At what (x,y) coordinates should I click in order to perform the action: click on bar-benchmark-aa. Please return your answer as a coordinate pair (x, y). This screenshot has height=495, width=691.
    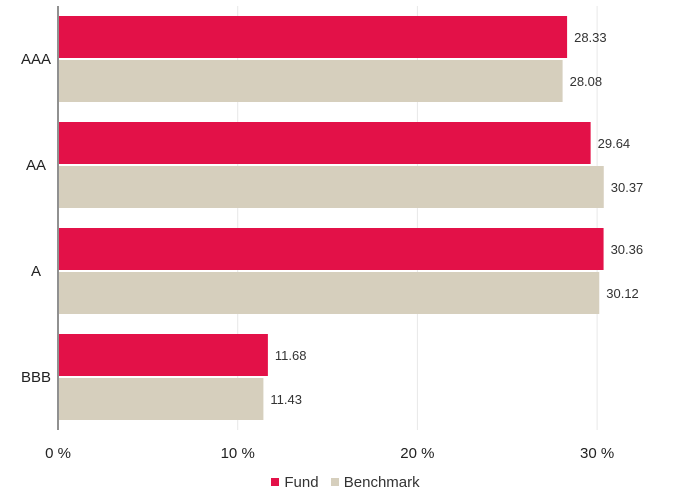
    Looking at the image, I should click on (331, 187).